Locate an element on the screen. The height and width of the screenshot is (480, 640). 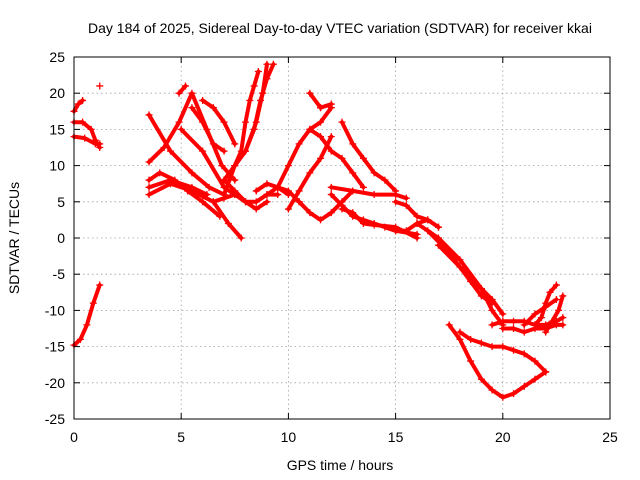
series-sat-i is located at coordinates (184, 194).